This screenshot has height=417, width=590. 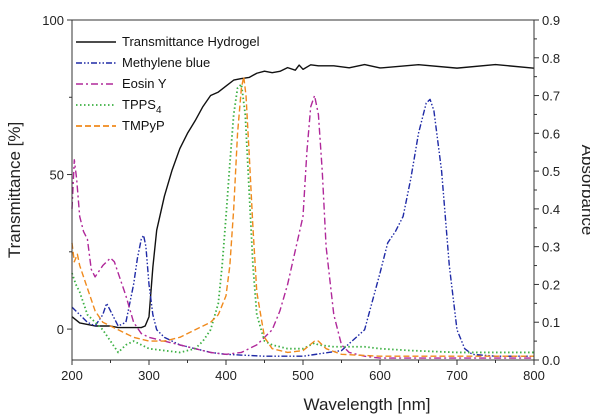 I want to click on legend-label-eosin-y: Eosin Y, so click(x=144, y=83).